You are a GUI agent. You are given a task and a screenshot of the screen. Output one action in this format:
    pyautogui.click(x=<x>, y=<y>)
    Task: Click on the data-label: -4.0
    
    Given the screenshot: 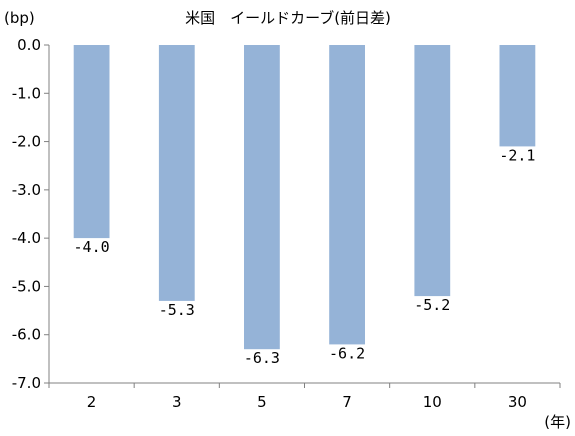 What is the action you would take?
    pyautogui.click(x=92, y=247)
    